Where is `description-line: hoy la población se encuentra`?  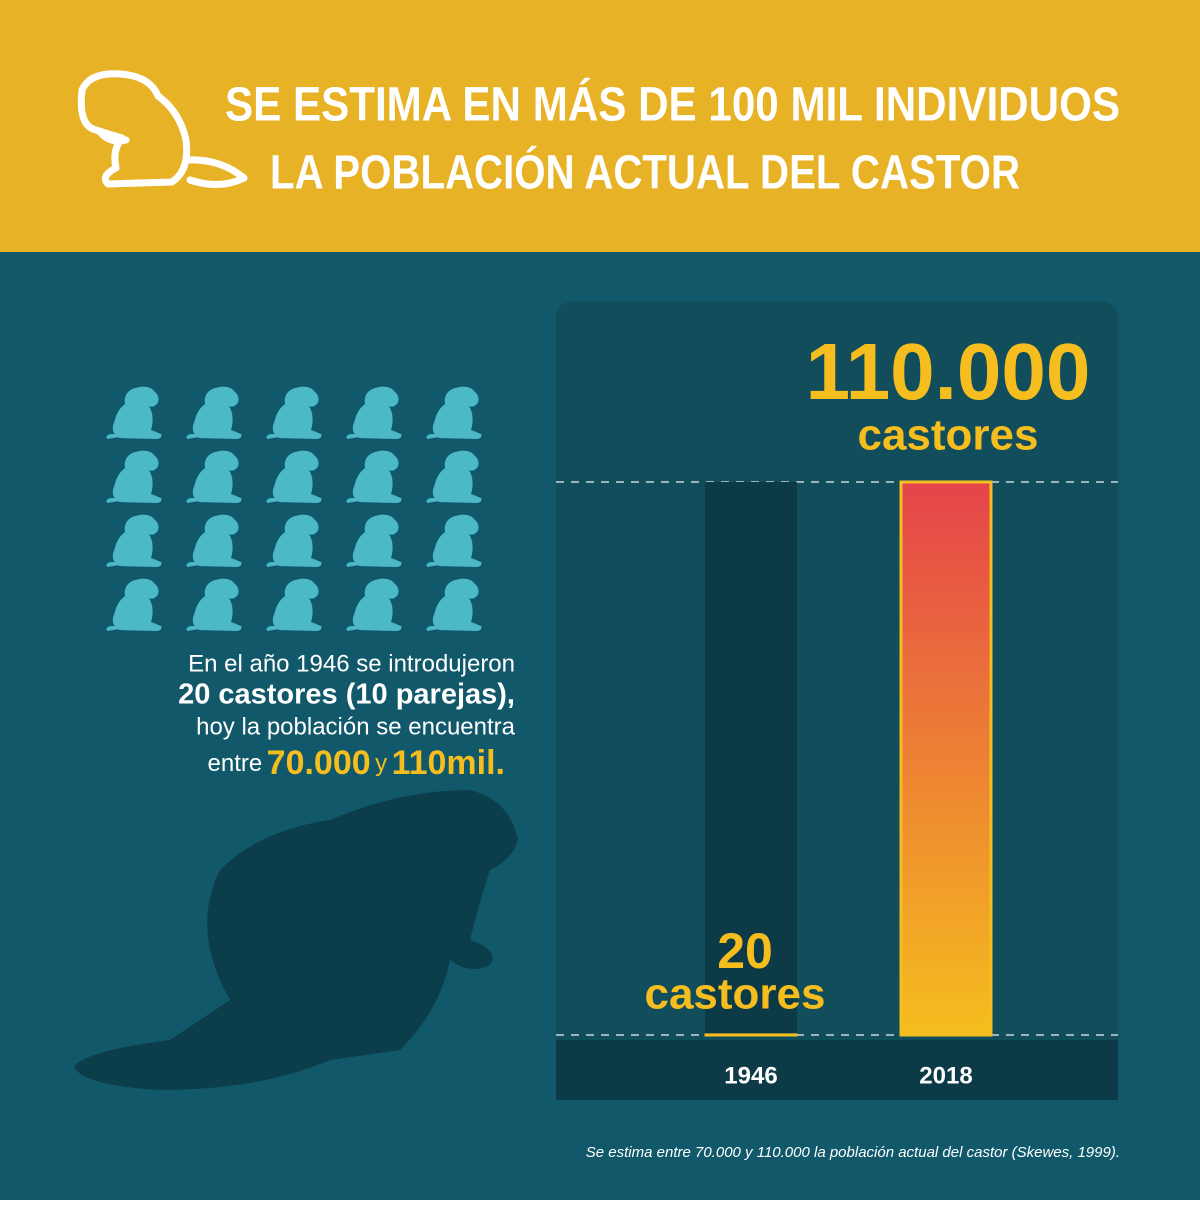 description-line: hoy la población se encuentra is located at coordinates (356, 726).